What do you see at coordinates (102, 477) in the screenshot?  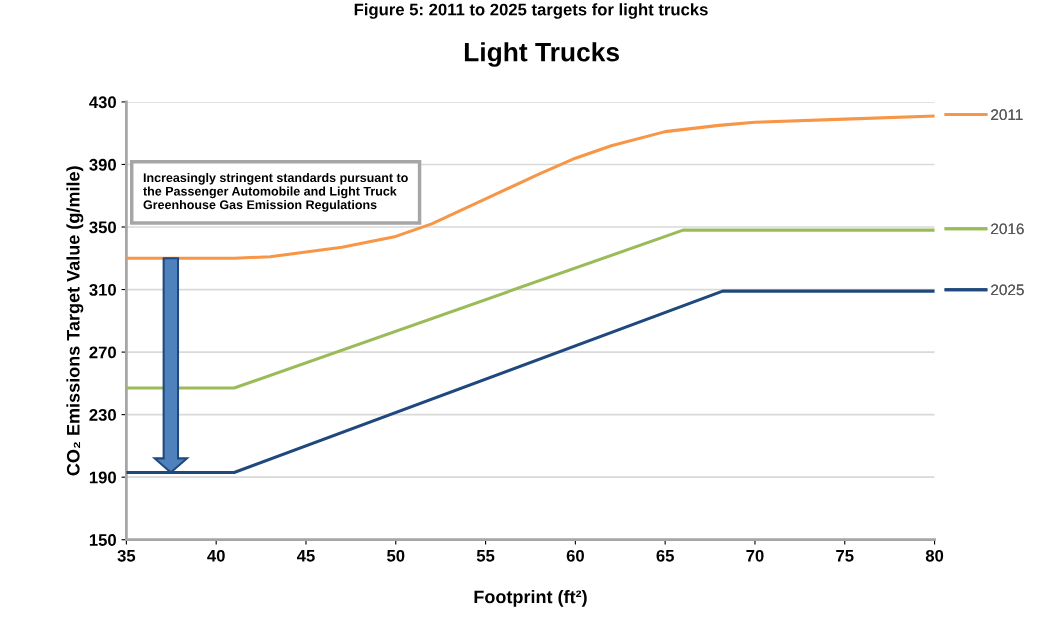 I see `y-tick-label: 190` at bounding box center [102, 477].